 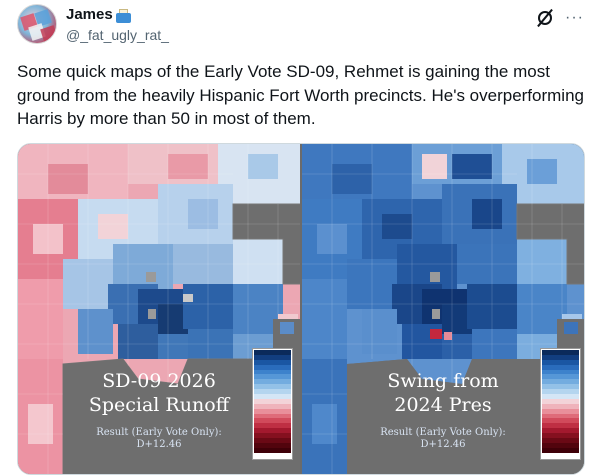 I want to click on post-actions-top: ···, so click(x=559, y=18).